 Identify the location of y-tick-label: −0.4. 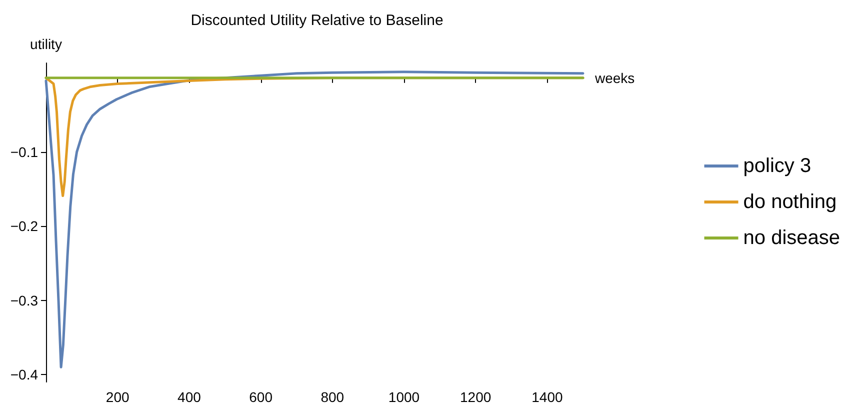
(24, 374).